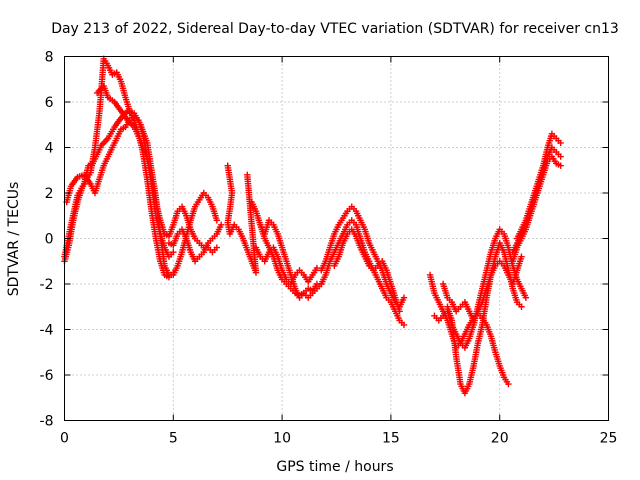 This screenshot has width=640, height=480. Describe the element at coordinates (47, 376) in the screenshot. I see `y-tick-label: -6` at that location.